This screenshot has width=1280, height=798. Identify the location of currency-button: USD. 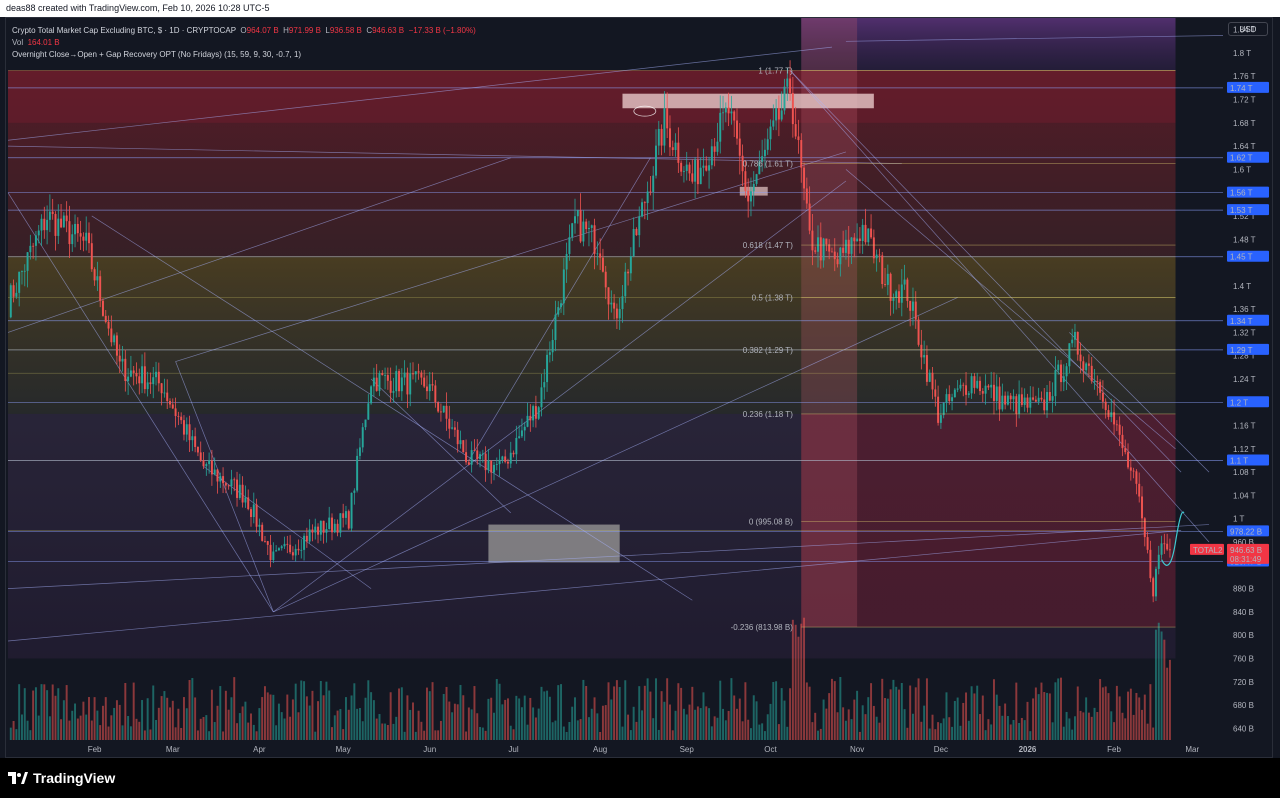
(1248, 29).